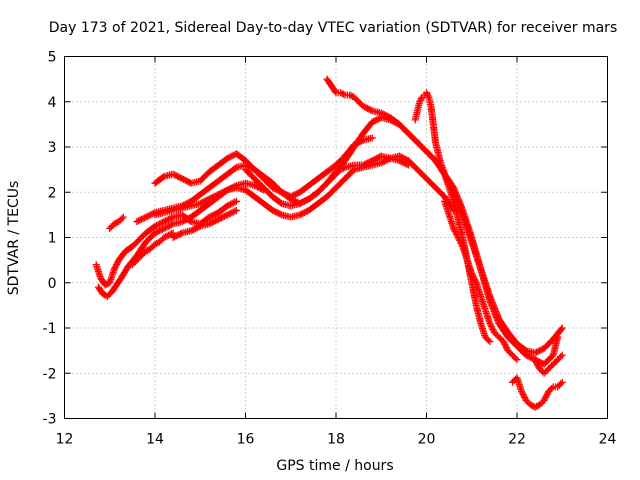 This screenshot has width=640, height=480. Describe the element at coordinates (52, 239) in the screenshot. I see `y-tick-label-1: 1` at that location.